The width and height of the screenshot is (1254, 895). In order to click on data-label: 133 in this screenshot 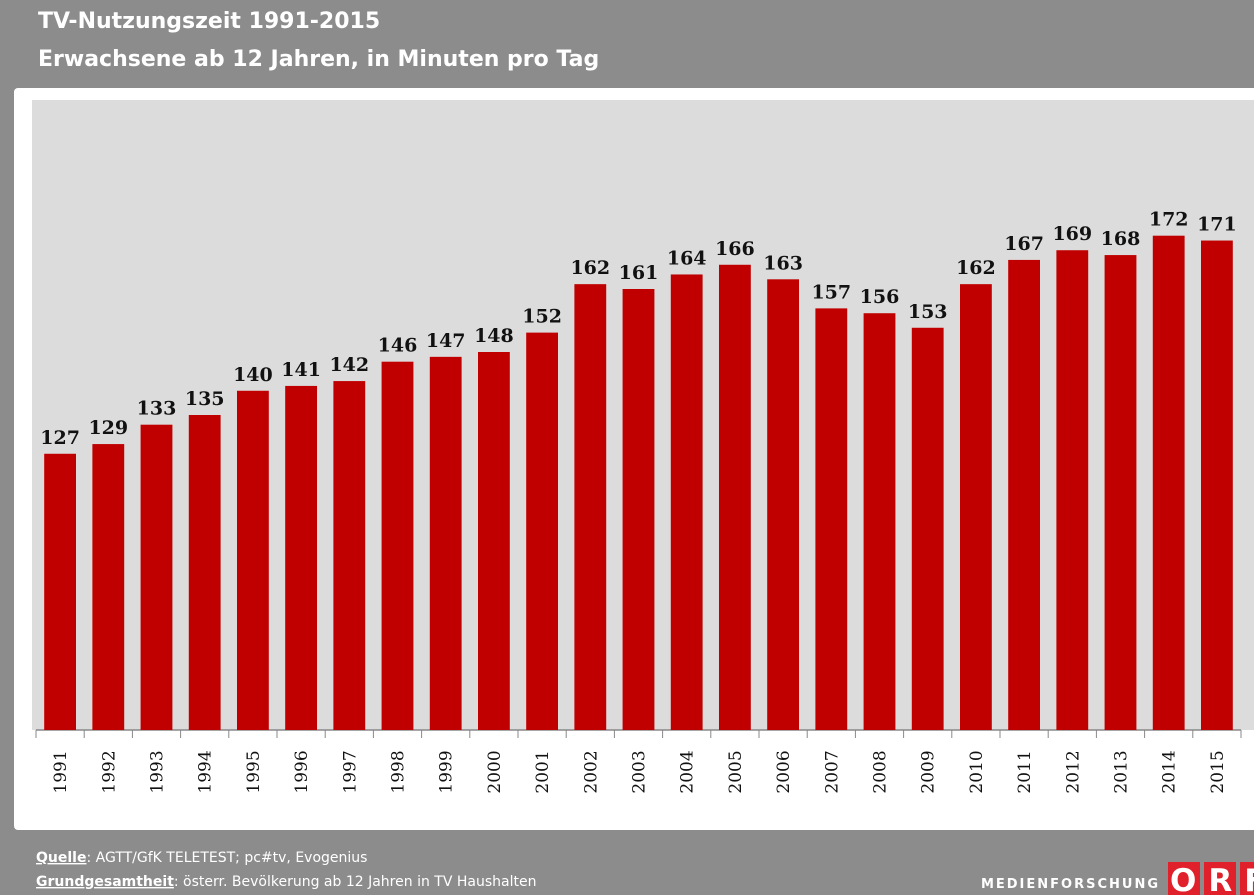, I will do `click(157, 409)`.